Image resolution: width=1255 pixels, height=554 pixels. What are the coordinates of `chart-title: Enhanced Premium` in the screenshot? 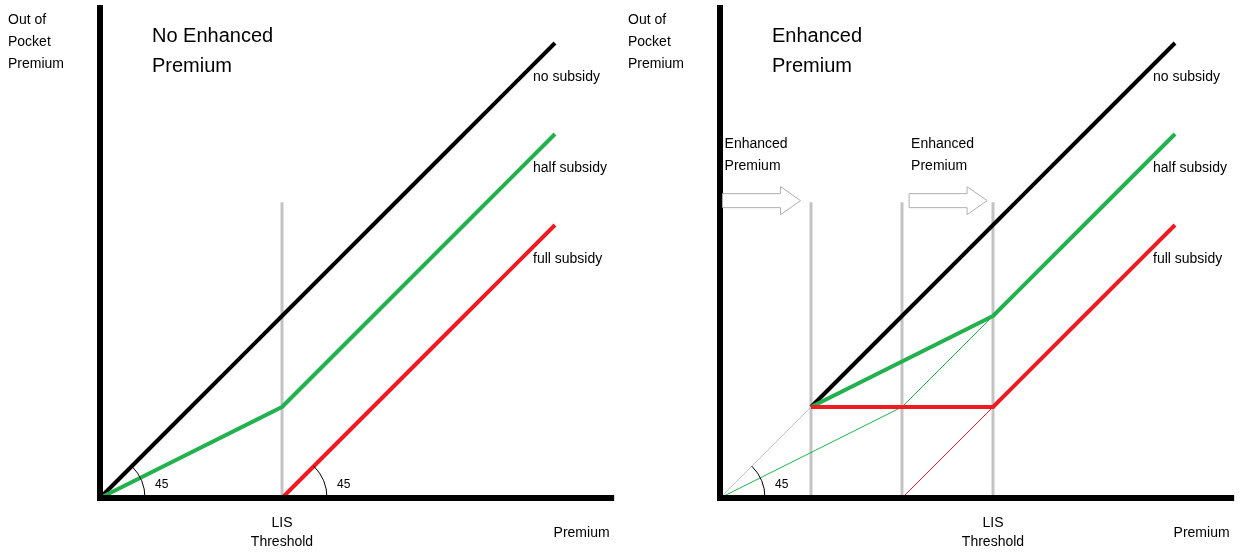 It's located at (817, 50).